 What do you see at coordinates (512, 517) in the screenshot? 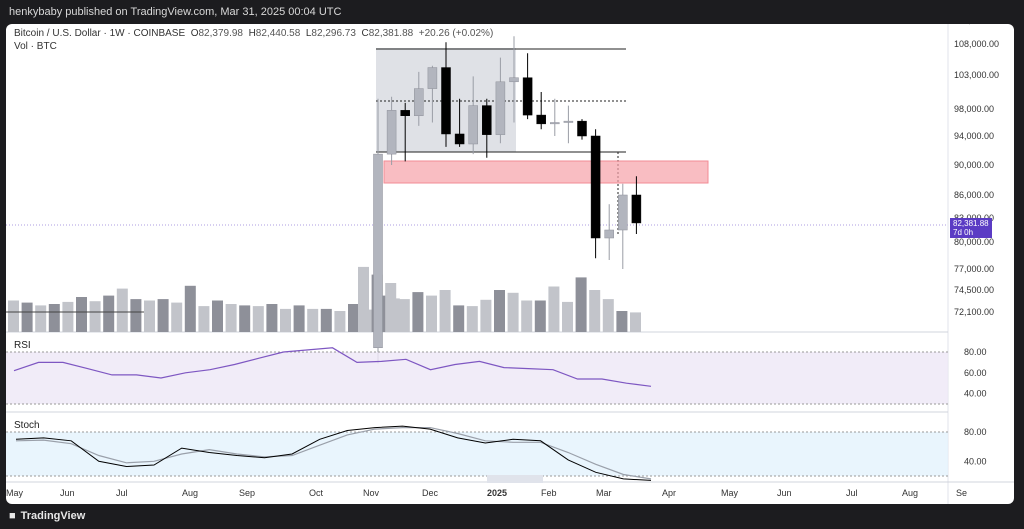
I see `footer-bar: ■ TradingView` at bounding box center [512, 517].